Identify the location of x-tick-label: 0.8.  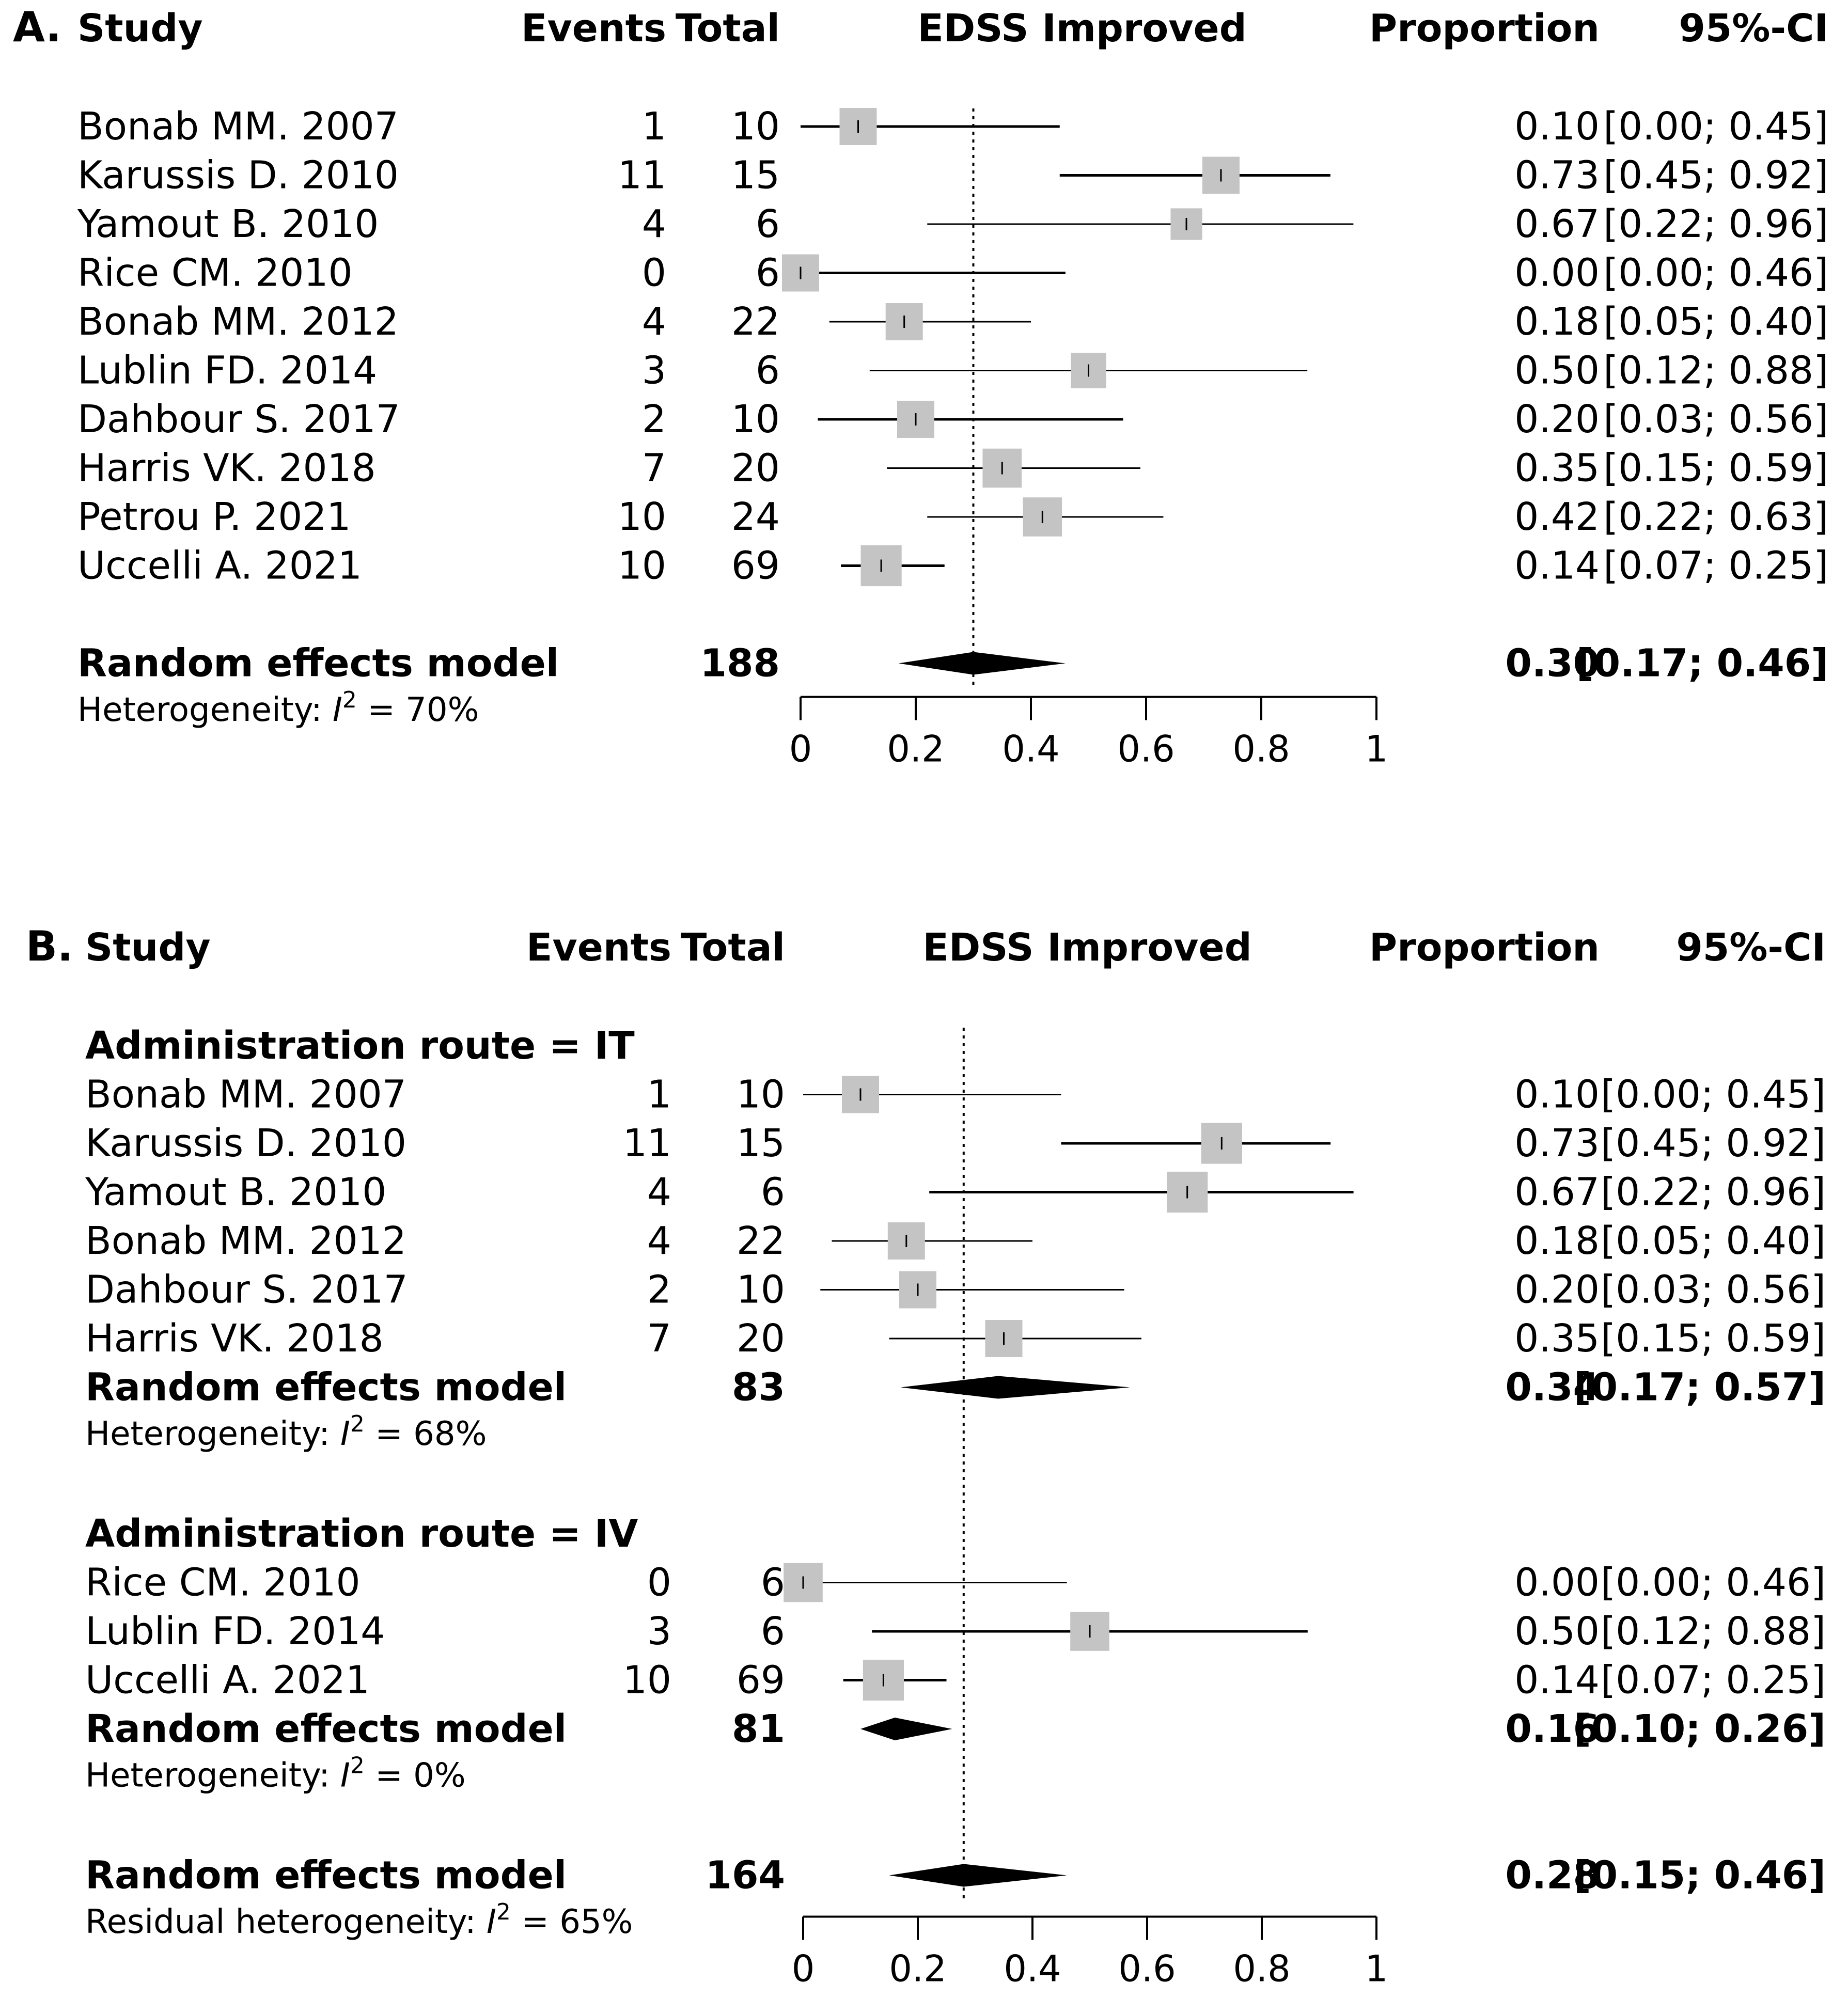
(1261, 1969).